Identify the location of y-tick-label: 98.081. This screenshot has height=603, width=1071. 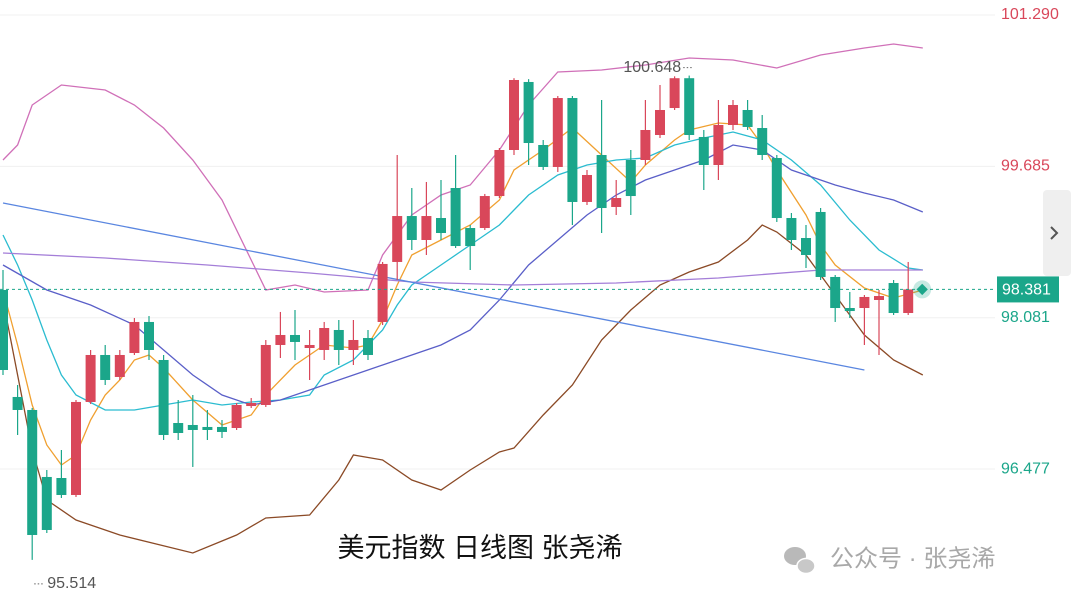
(1025, 317).